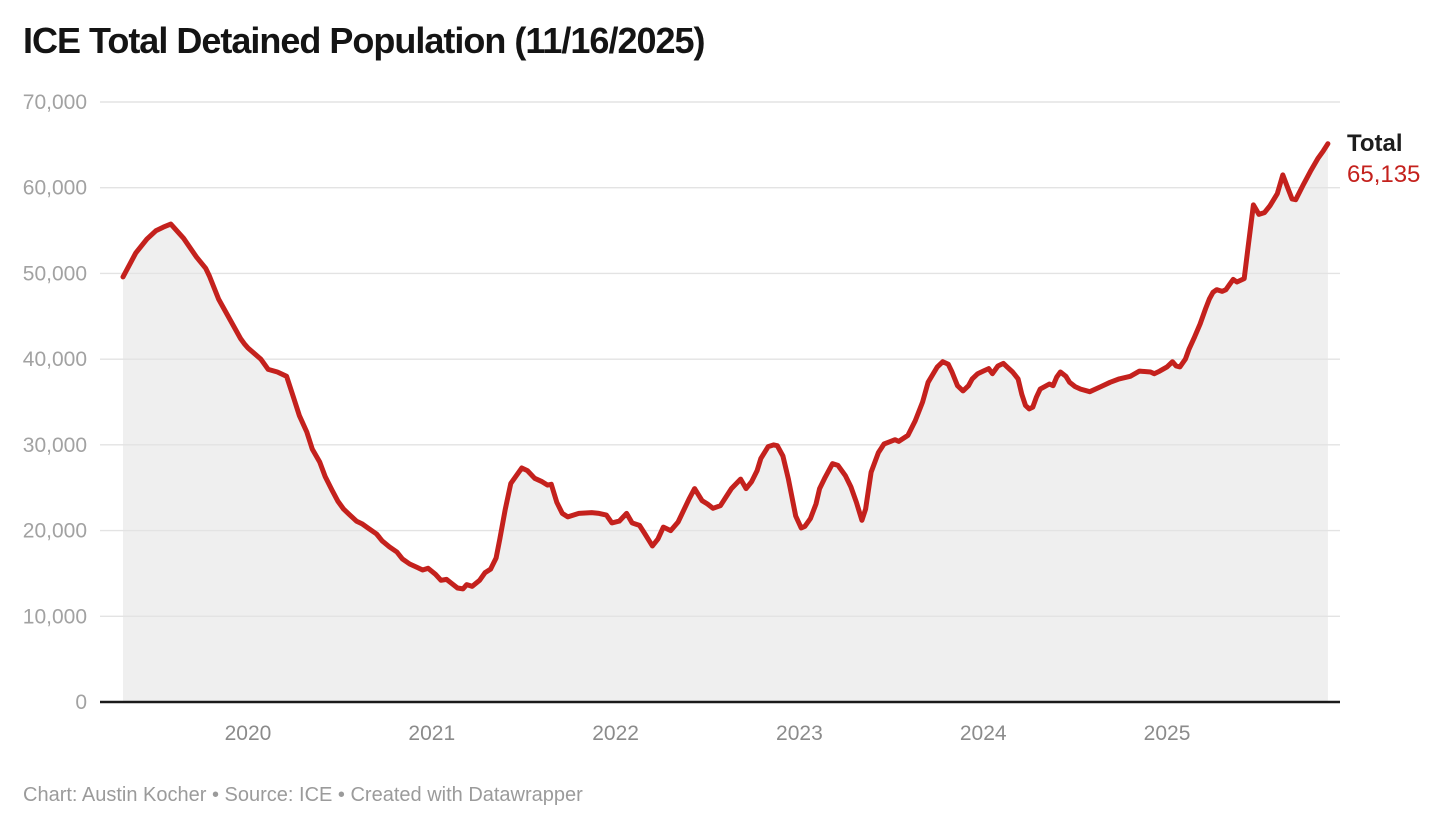 The height and width of the screenshot is (830, 1440). Describe the element at coordinates (431, 733) in the screenshot. I see `x-tick-label: 2021` at that location.